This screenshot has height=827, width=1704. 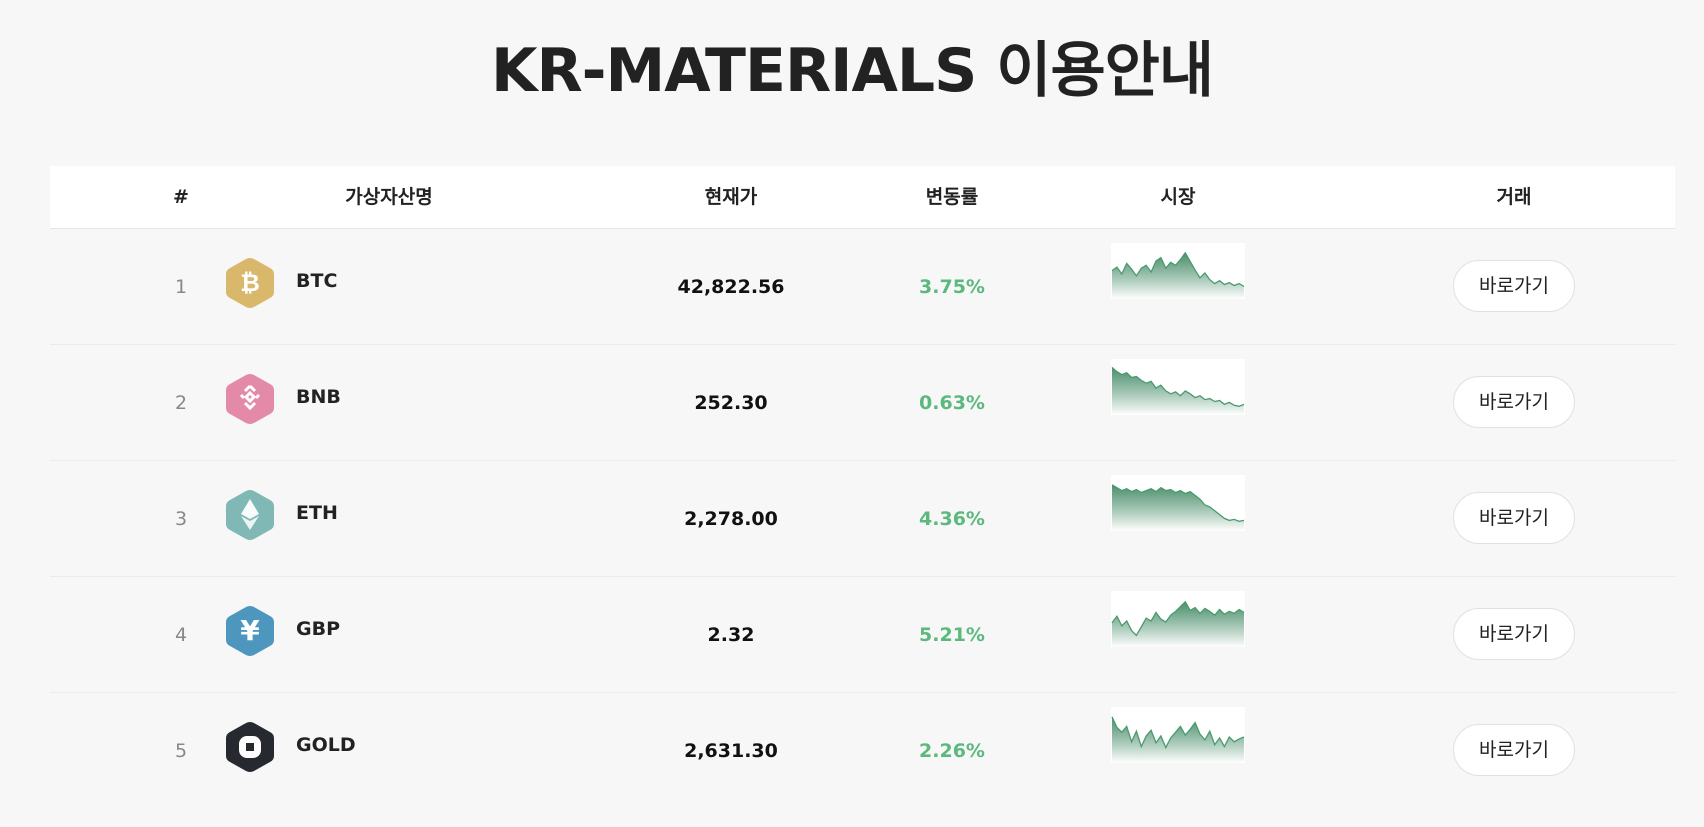 I want to click on row-rank: 1, so click(x=181, y=287).